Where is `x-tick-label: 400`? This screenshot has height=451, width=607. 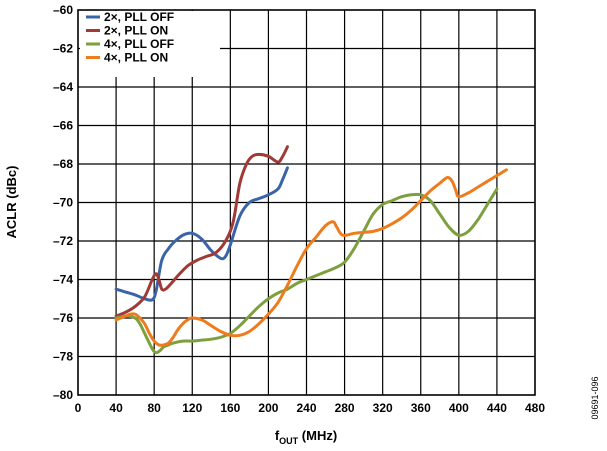
x-tick-label: 400 is located at coordinates (459, 408).